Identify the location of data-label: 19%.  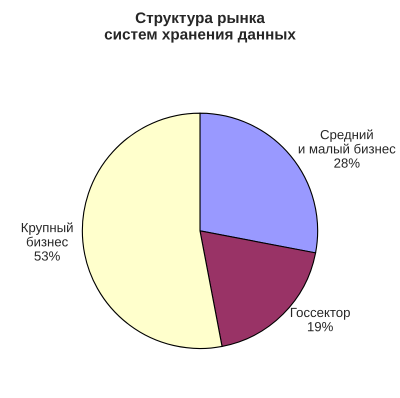
(320, 327).